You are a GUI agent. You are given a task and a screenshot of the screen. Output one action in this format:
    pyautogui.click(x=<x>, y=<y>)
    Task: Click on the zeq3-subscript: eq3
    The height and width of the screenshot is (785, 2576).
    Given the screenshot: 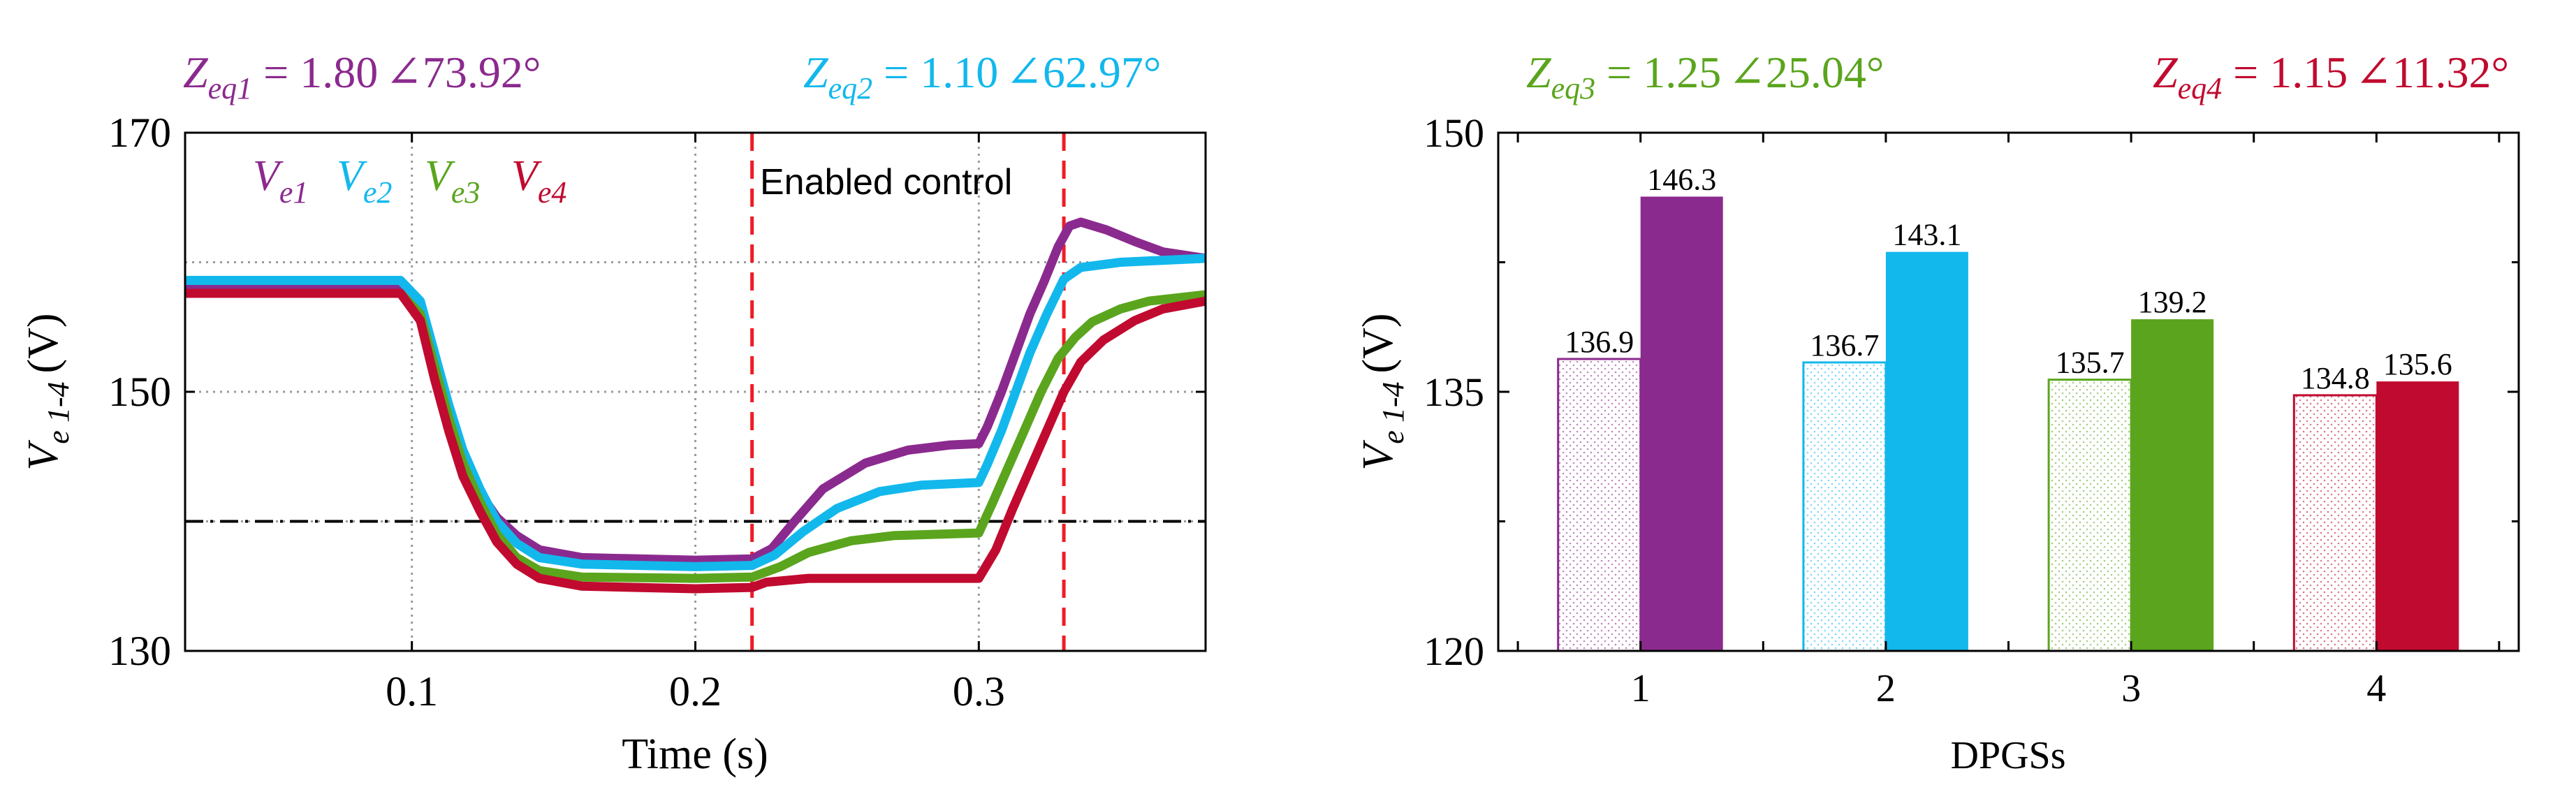 What is the action you would take?
    pyautogui.click(x=1573, y=88)
    